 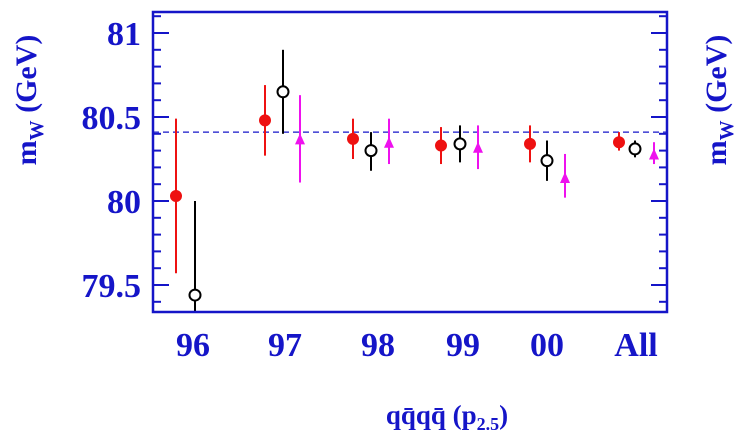 What do you see at coordinates (112, 118) in the screenshot?
I see `y-tick-label: 80.5` at bounding box center [112, 118].